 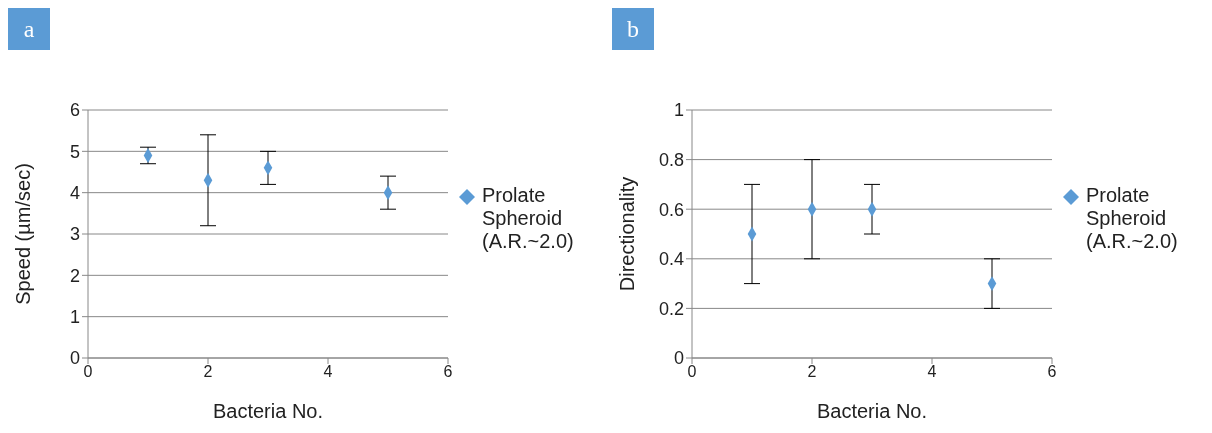 What do you see at coordinates (671, 259) in the screenshot?
I see `y-tick-label: 0.4` at bounding box center [671, 259].